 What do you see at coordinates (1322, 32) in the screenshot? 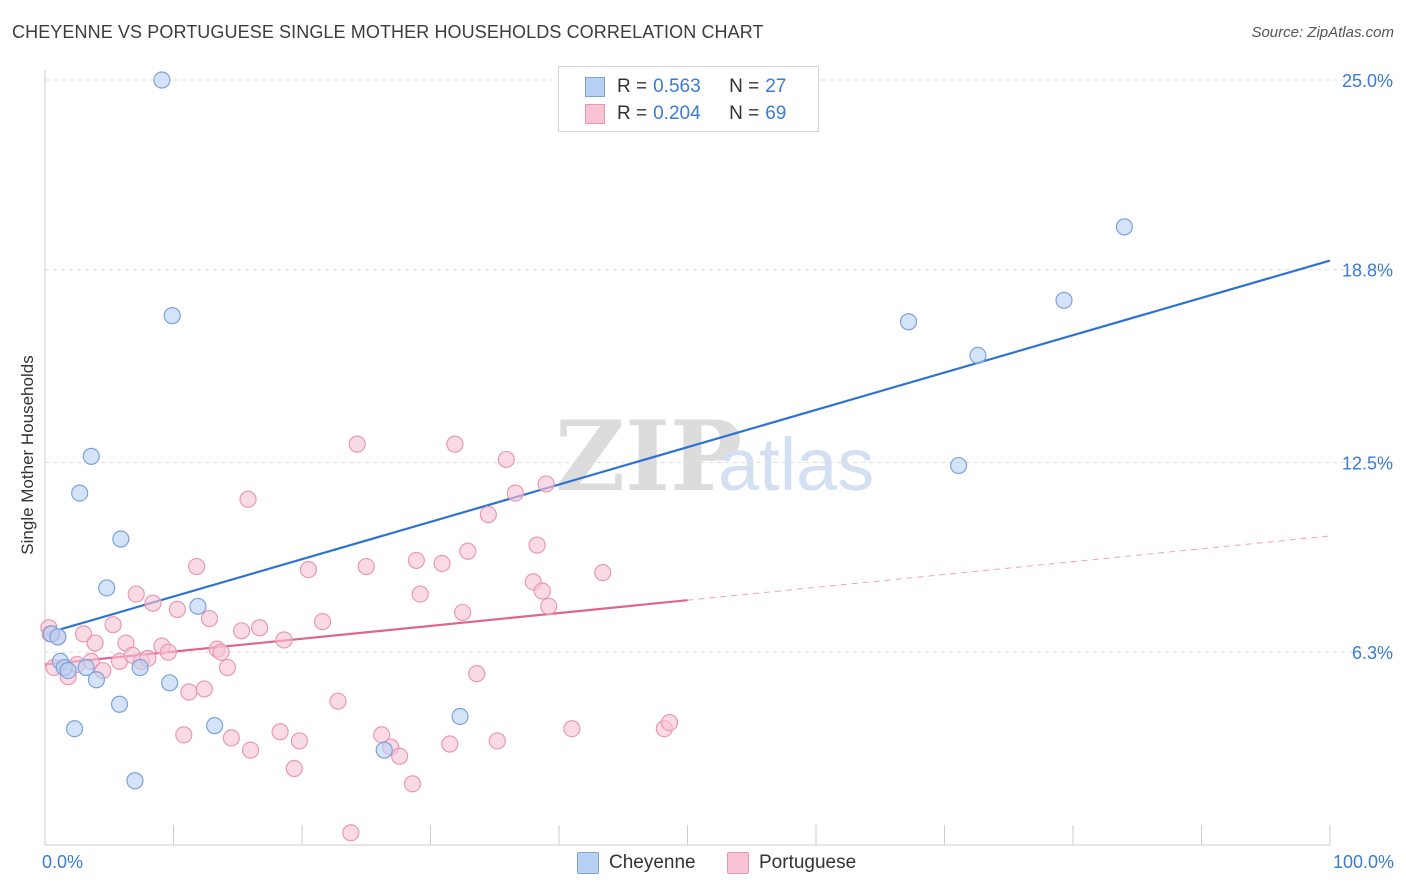
I see `source-credit: Source: ZipAtlas.com` at bounding box center [1322, 32].